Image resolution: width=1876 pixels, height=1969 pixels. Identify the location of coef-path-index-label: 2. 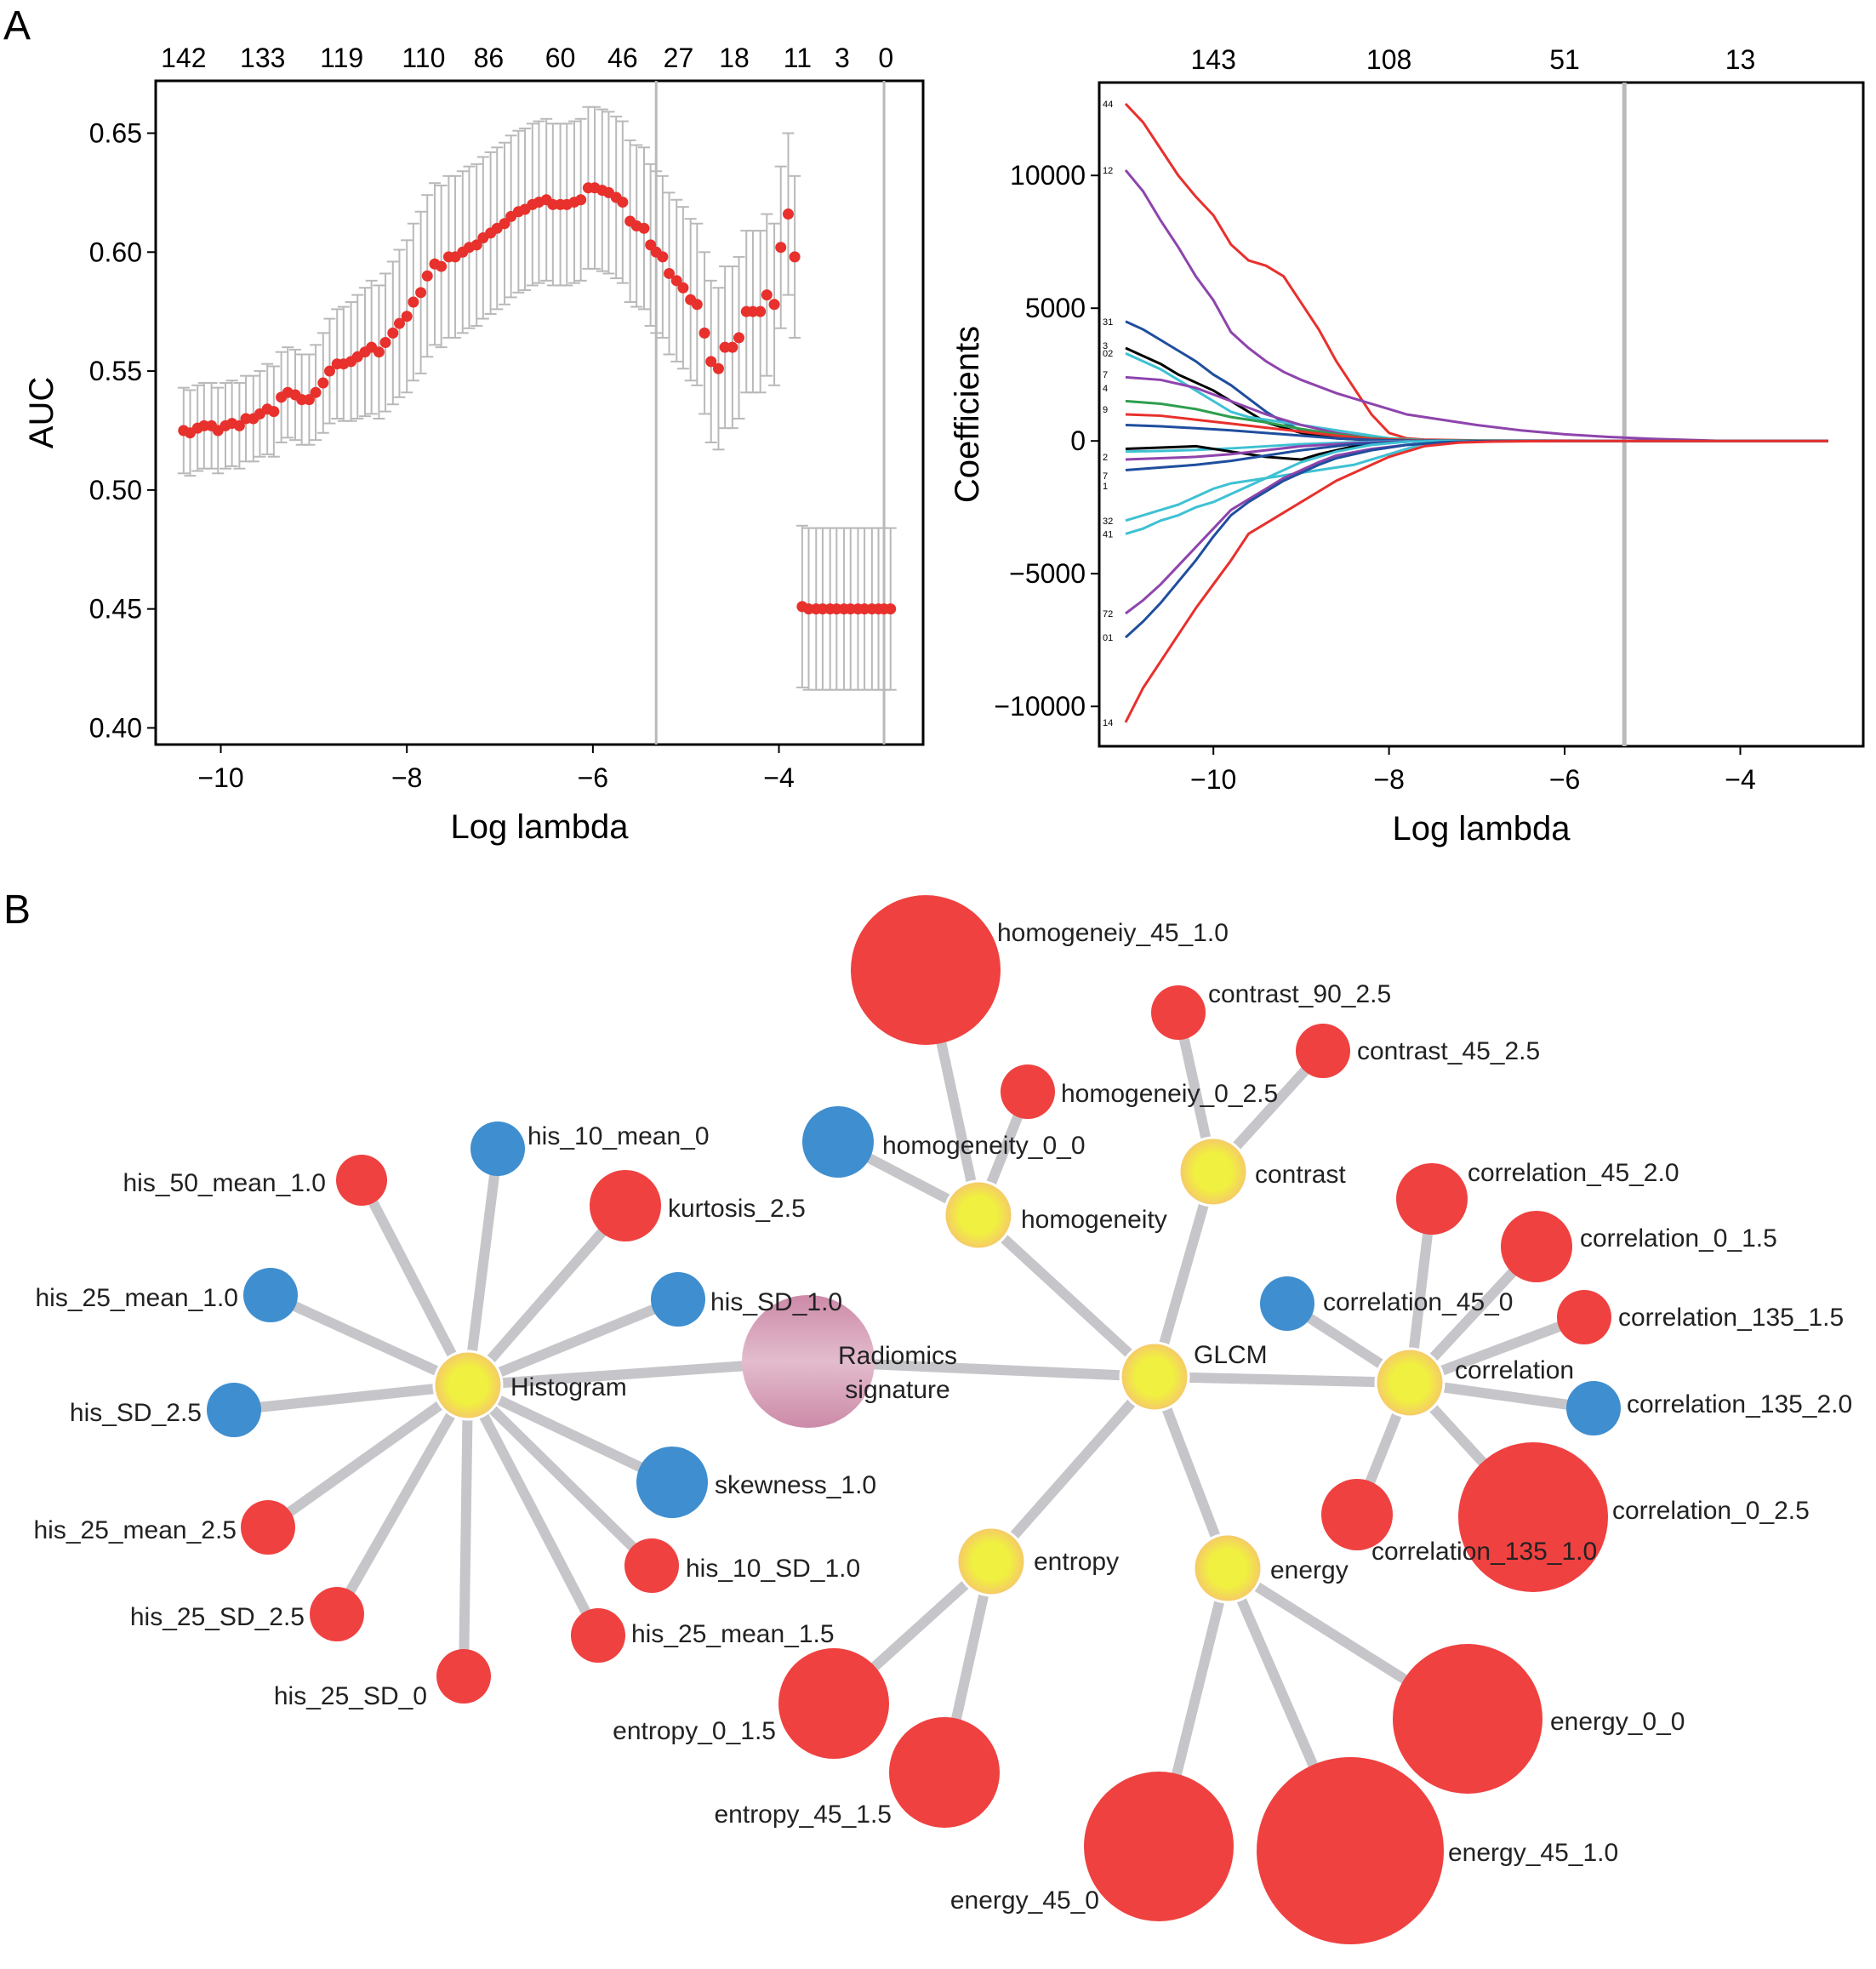
(1105, 458).